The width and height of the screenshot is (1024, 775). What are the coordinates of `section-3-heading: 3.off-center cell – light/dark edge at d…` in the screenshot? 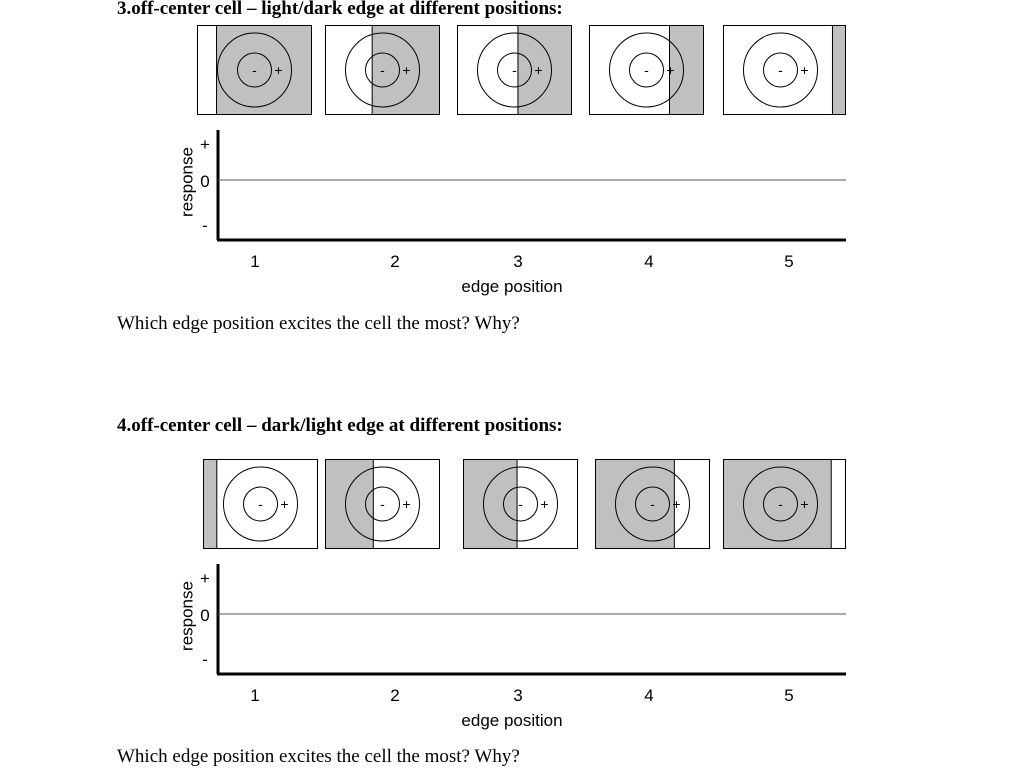 It's located at (340, 9).